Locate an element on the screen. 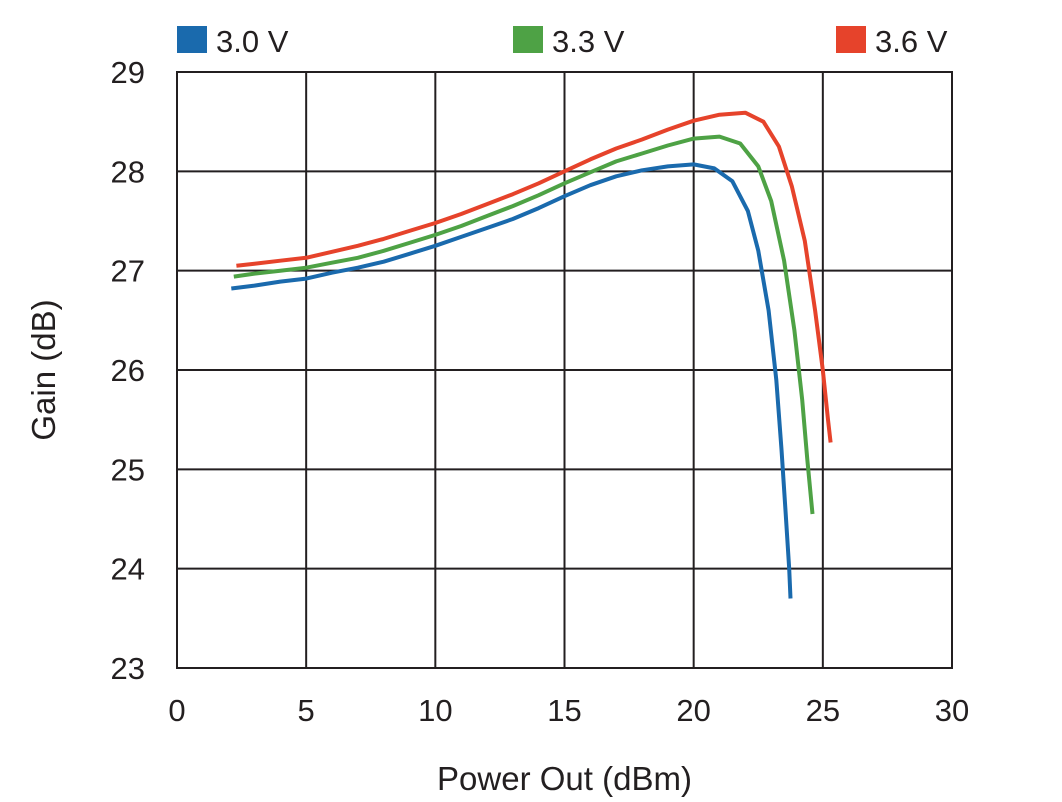 The height and width of the screenshot is (802, 1062). y-tick-label: 25 is located at coordinates (128, 469).